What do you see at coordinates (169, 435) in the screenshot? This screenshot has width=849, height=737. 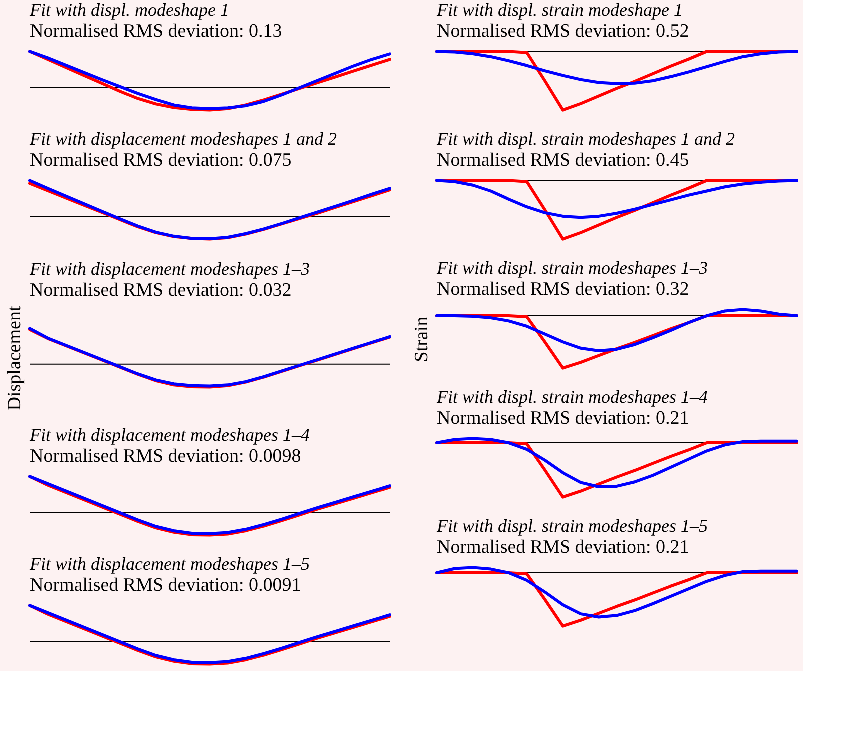 I see `chart-title: Fit with displacement modeshapes 1–4` at bounding box center [169, 435].